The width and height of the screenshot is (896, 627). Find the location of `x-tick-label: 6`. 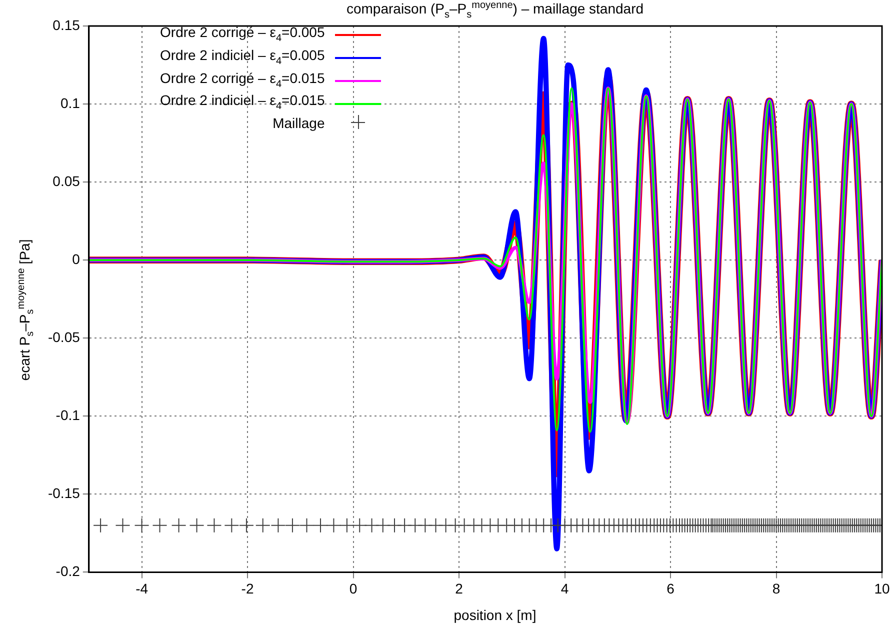

x-tick-label: 6 is located at coordinates (670, 588).